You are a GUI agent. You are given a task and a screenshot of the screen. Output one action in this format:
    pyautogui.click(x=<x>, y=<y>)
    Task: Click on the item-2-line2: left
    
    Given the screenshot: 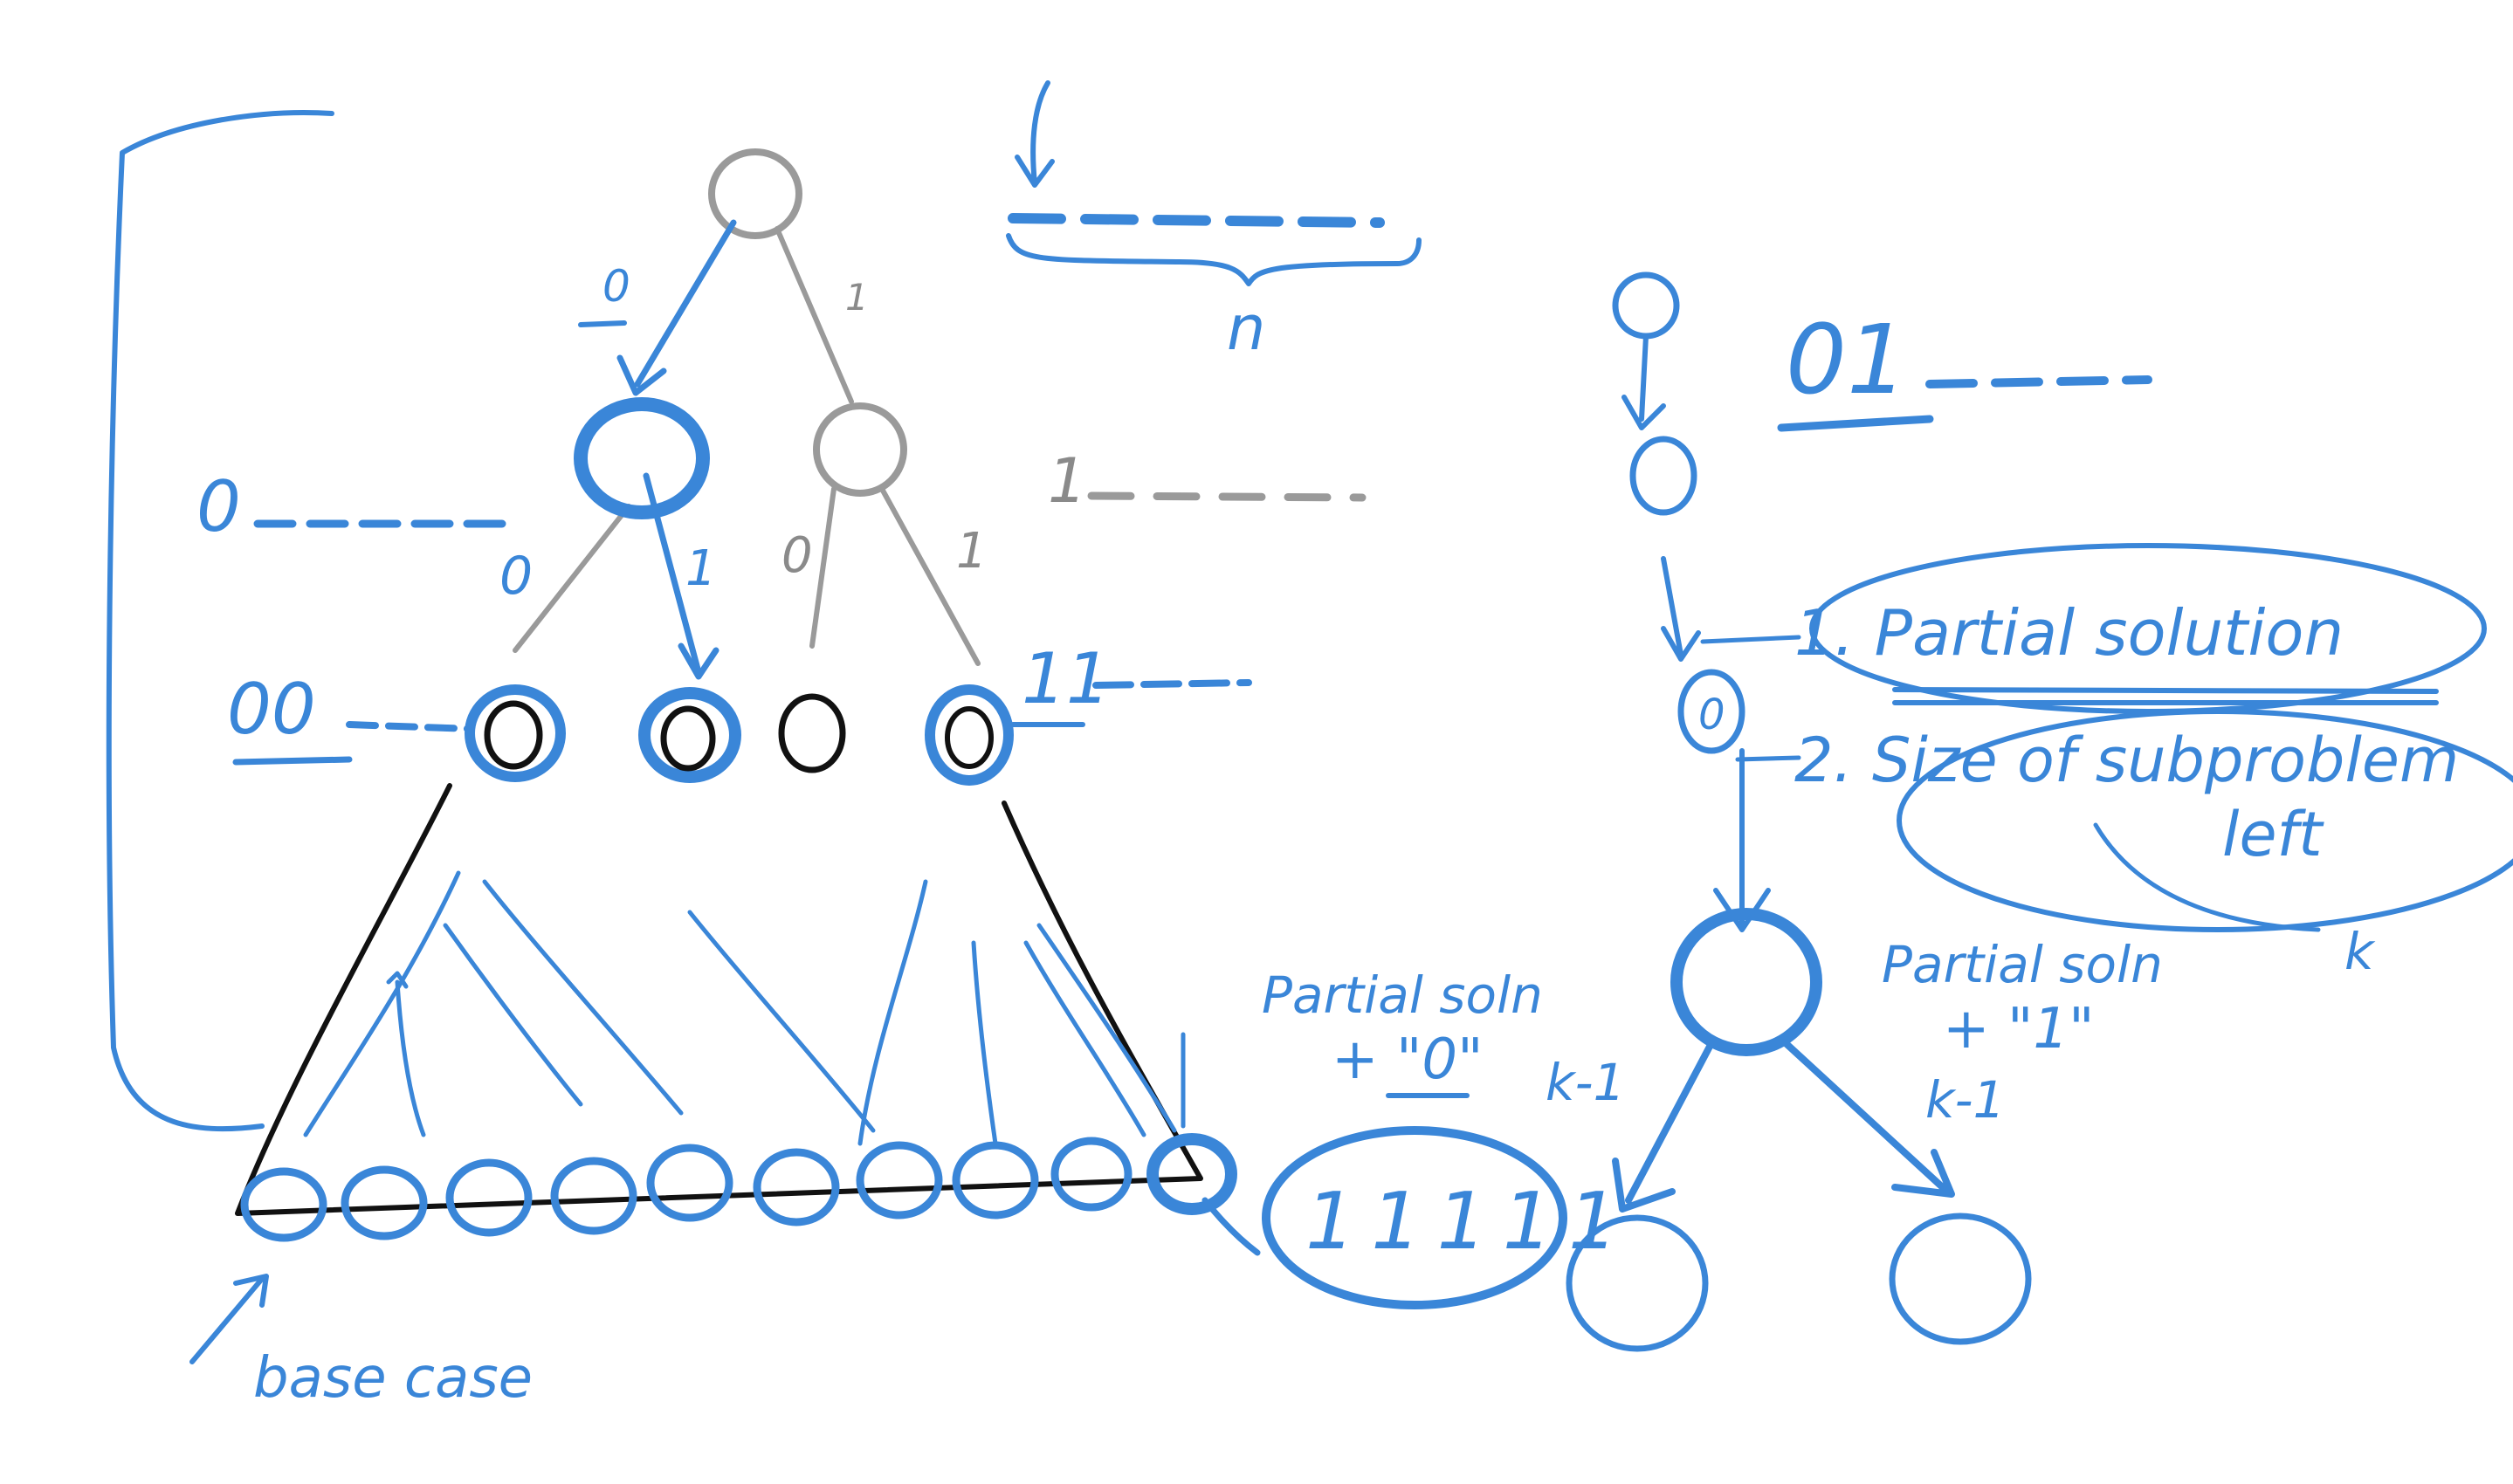 What is the action you would take?
    pyautogui.click(x=2273, y=834)
    